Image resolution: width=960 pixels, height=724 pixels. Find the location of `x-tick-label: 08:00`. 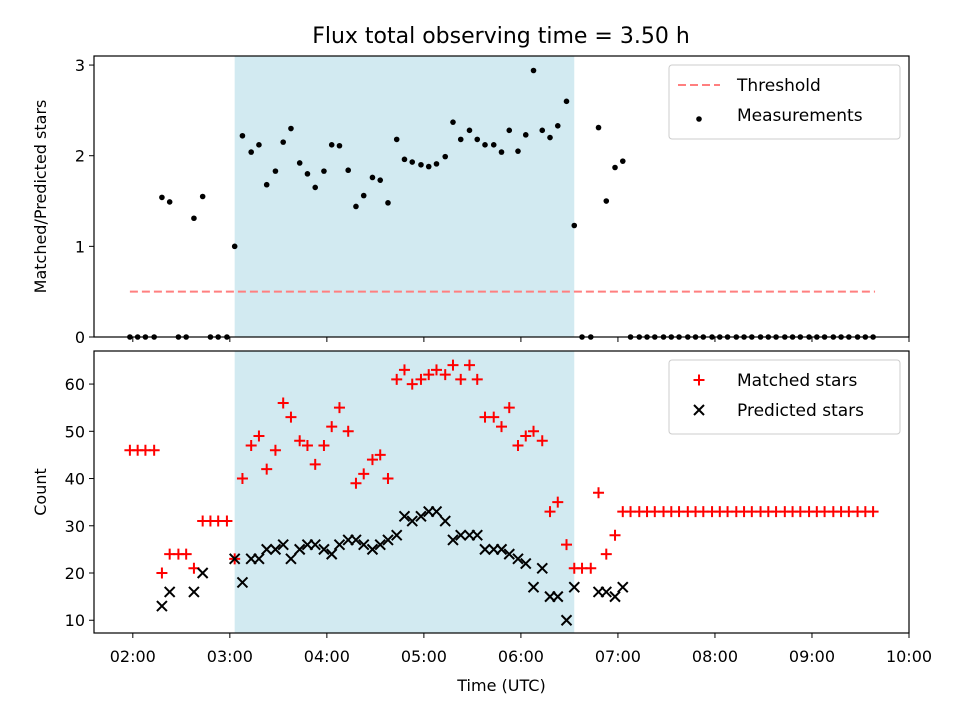

x-tick-label: 08:00 is located at coordinates (715, 656).